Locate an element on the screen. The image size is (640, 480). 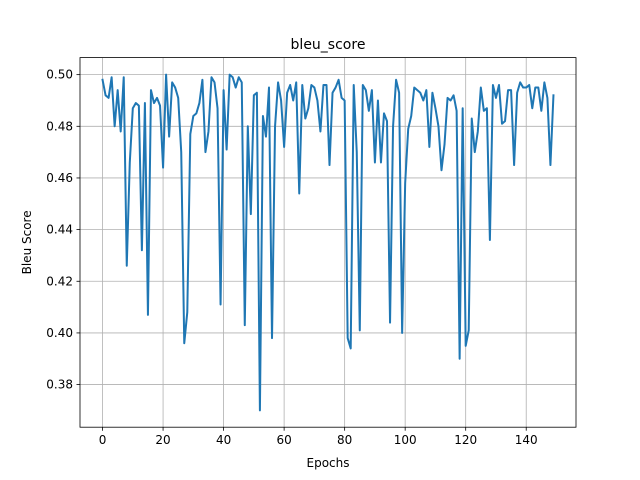
chart-title: bleu_score is located at coordinates (328, 45).